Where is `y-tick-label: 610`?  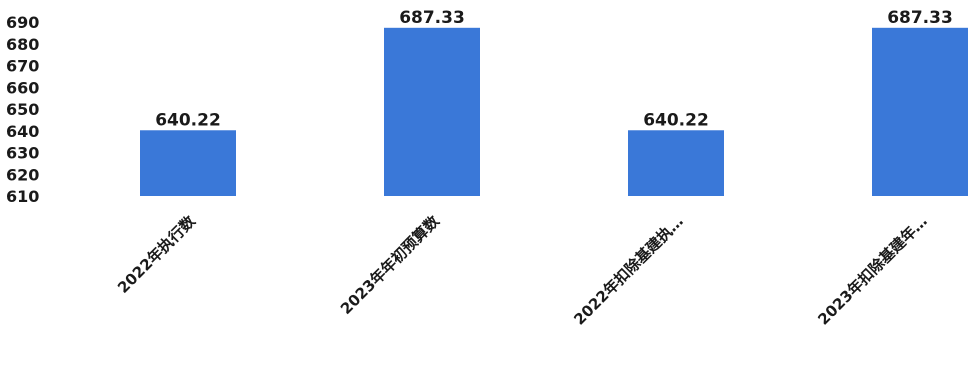
y-tick-label: 610 is located at coordinates (22, 196).